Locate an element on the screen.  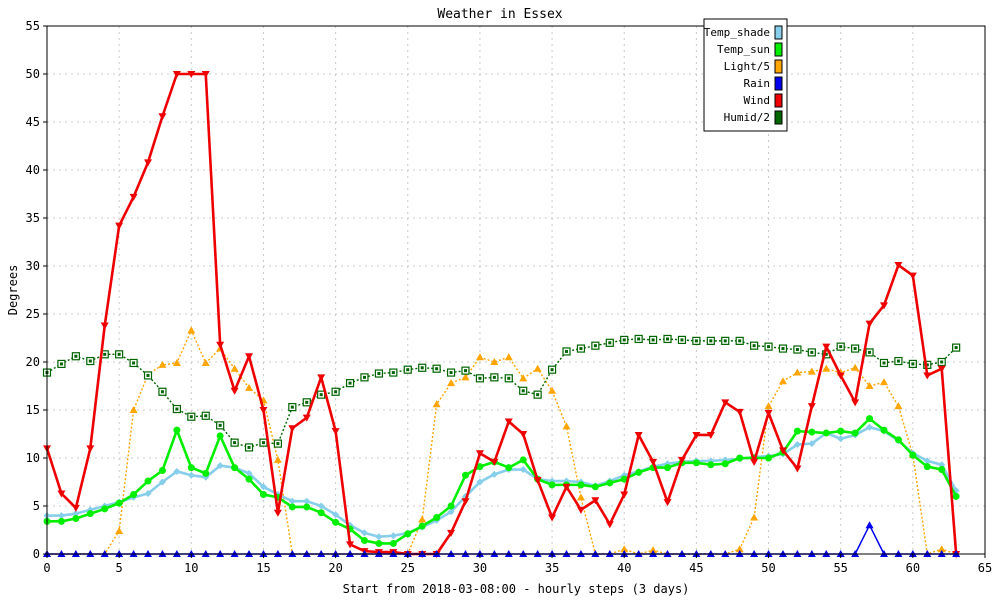
x-tick-label: 60 is located at coordinates (913, 568).